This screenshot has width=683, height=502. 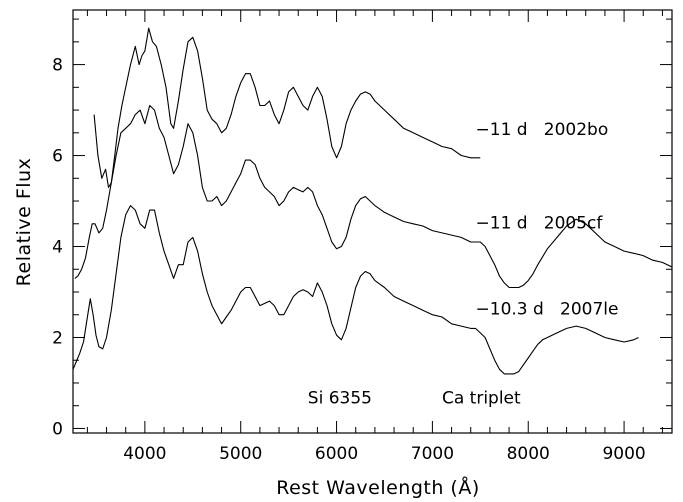 What do you see at coordinates (57, 157) in the screenshot?
I see `y-tick-label: 6` at bounding box center [57, 157].